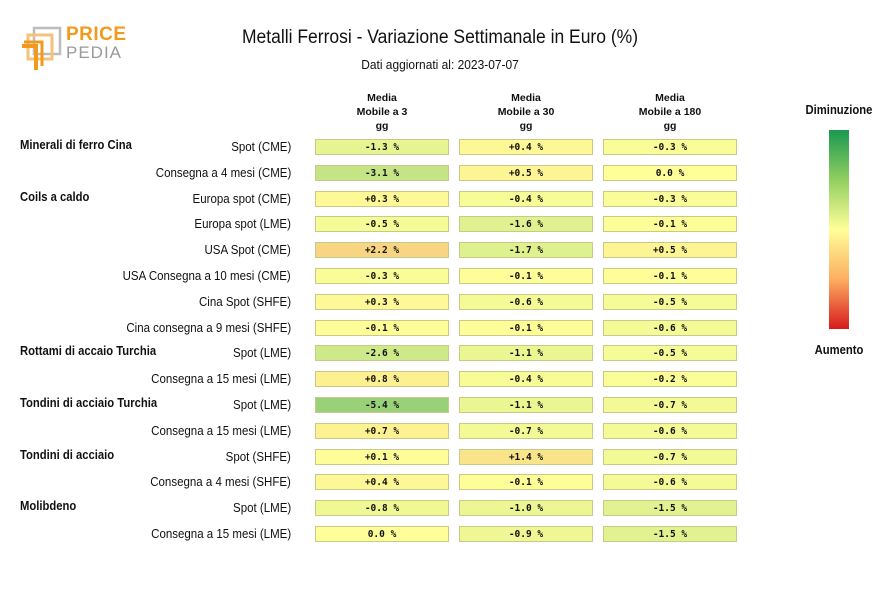 This screenshot has width=880, height=600. I want to click on pricepedia-logo: PRICE PEDIA, so click(73, 49).